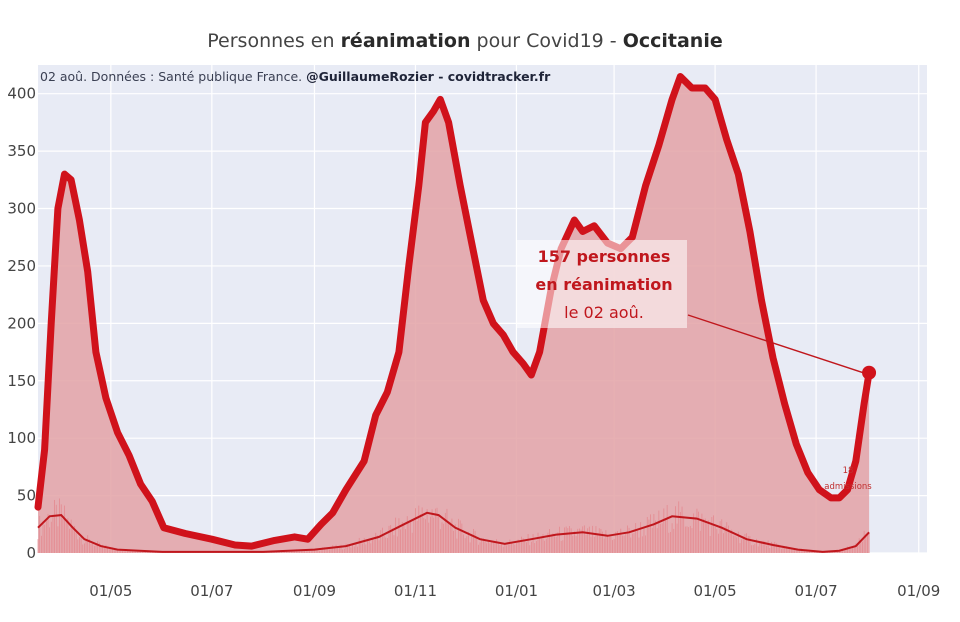 Image resolution: width=960 pixels, height=622 pixels. What do you see at coordinates (211, 591) in the screenshot?
I see `x-tick-label: 01/07` at bounding box center [211, 591].